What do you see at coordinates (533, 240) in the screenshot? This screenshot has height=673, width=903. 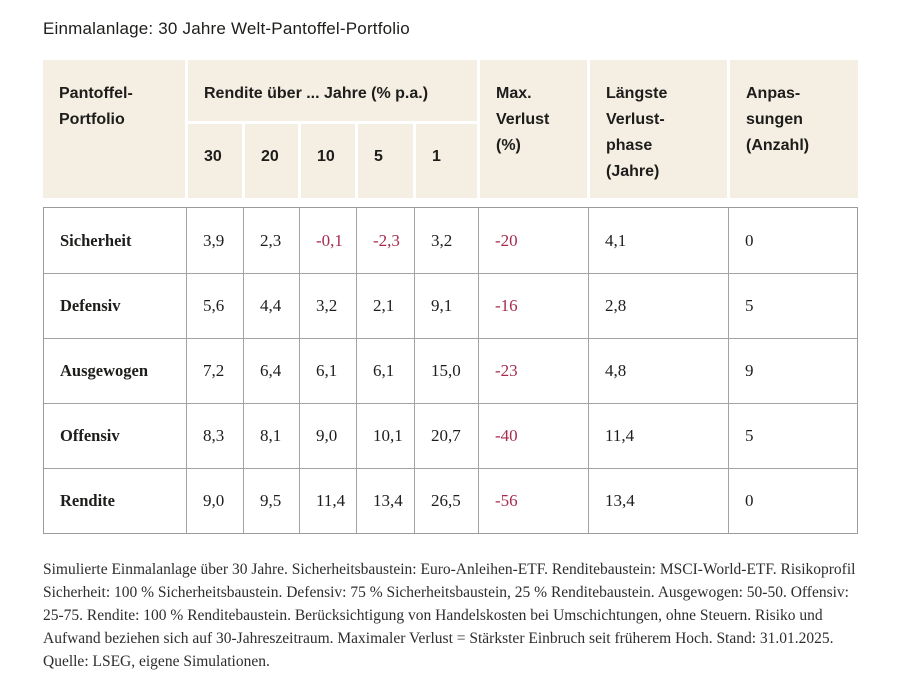 I see `cell-value: -20` at bounding box center [533, 240].